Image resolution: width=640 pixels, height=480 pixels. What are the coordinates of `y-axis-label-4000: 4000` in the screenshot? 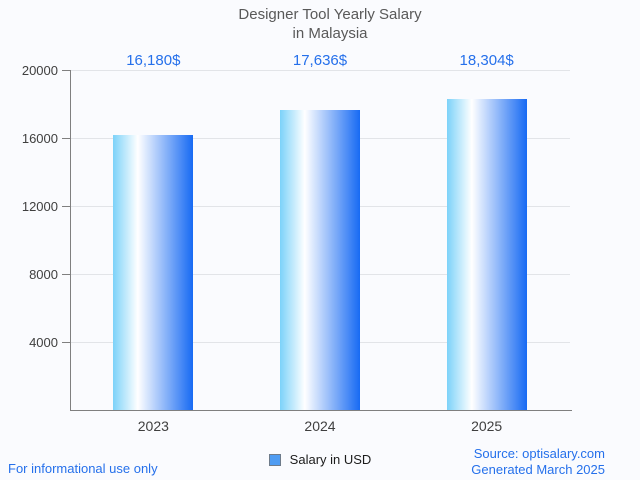 It's located at (43, 342).